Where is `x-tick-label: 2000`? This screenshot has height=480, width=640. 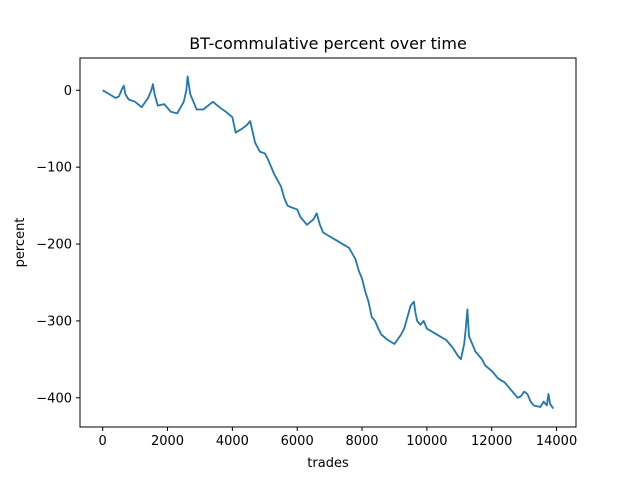 x-tick-label: 2000 is located at coordinates (167, 441).